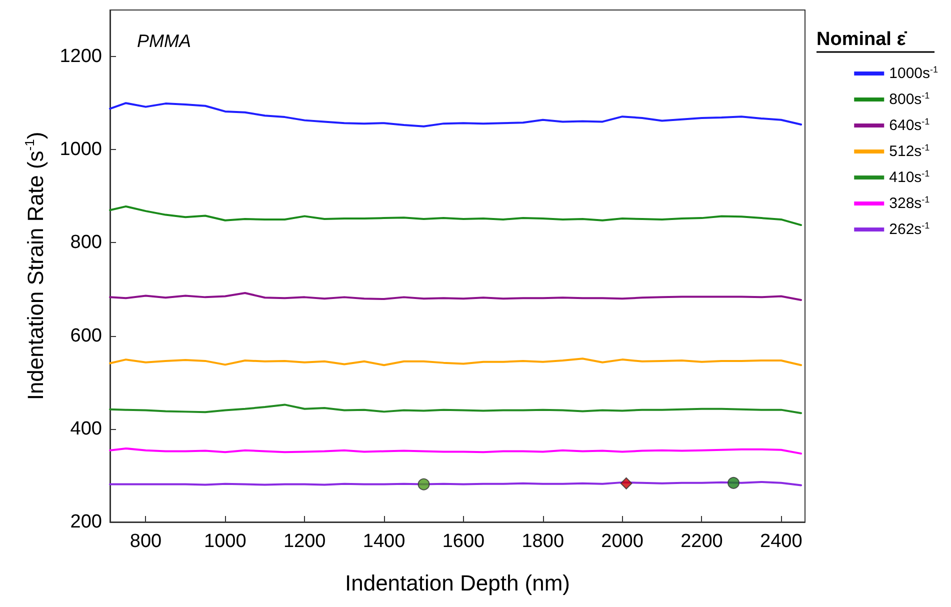 Image resolution: width=951 pixels, height=607 pixels. Describe the element at coordinates (384, 541) in the screenshot. I see `x-tick-label: 1400` at that location.